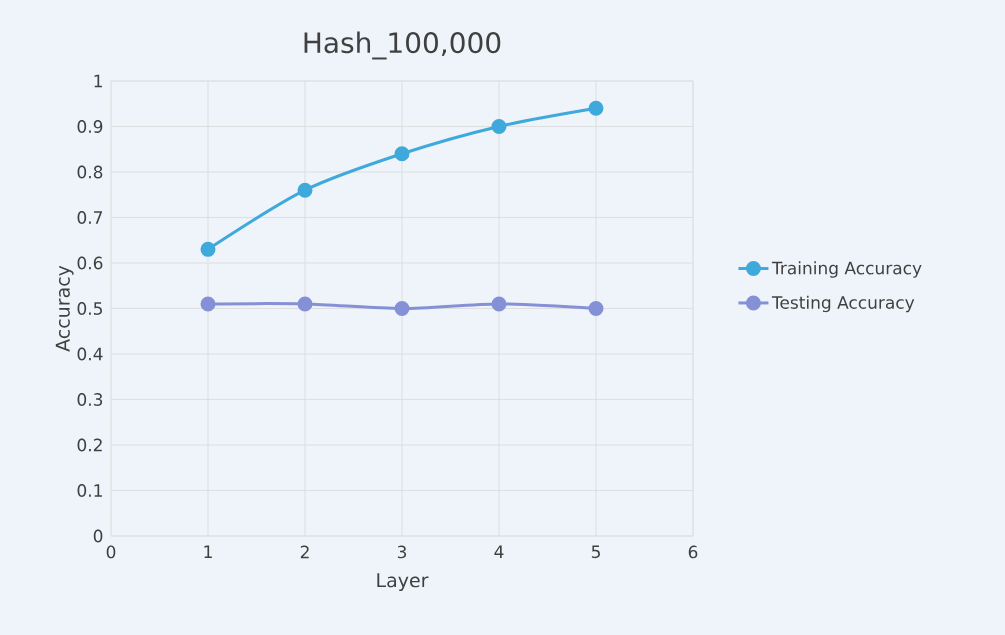  Describe the element at coordinates (843, 304) in the screenshot. I see `legend-label: Testing Accuracy` at that location.